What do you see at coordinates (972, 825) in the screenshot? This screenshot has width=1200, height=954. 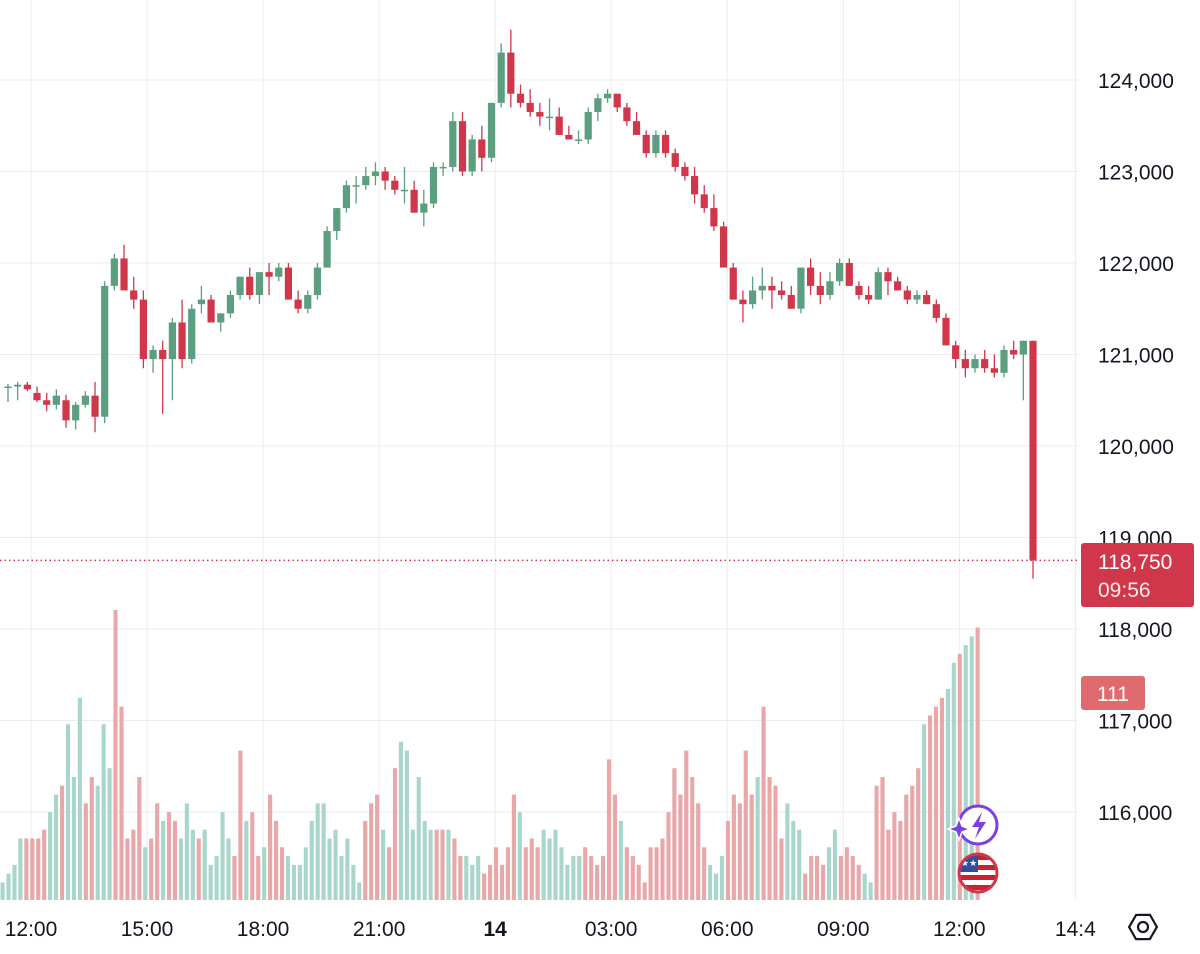 I see `lightning-sparkle-icon` at bounding box center [972, 825].